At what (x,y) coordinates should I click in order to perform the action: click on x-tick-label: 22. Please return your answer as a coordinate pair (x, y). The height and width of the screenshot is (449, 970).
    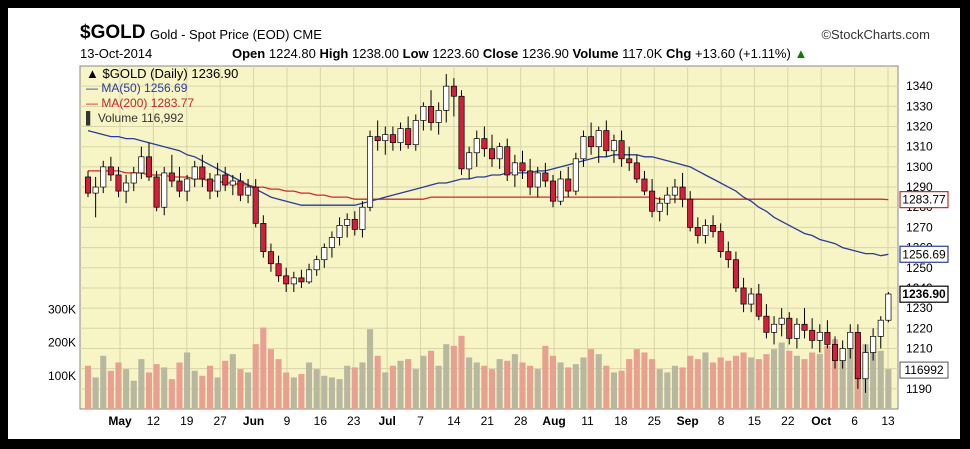
    Looking at the image, I should click on (788, 421).